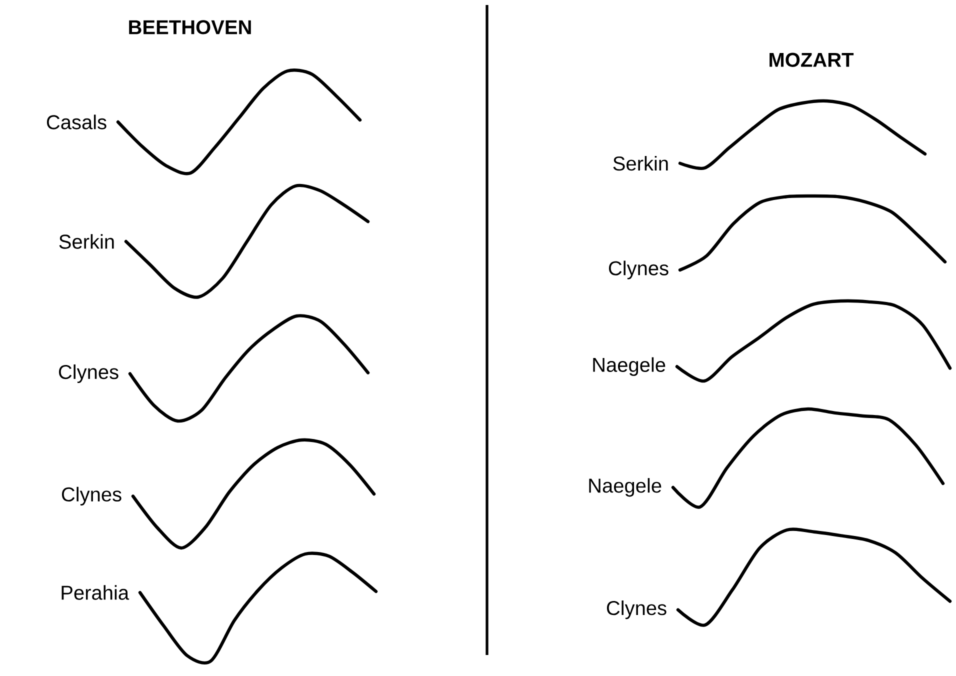 This screenshot has height=676, width=956. Describe the element at coordinates (96, 592) in the screenshot. I see `series-label: Perahia` at that location.